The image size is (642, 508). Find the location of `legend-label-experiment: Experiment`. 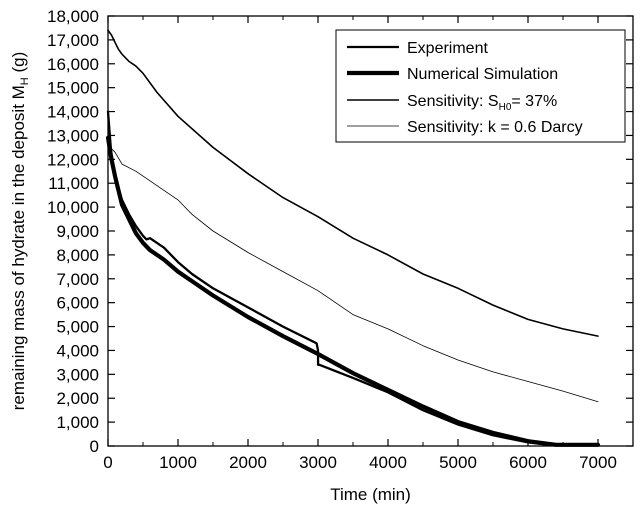

legend-label-experiment: Experiment is located at coordinates (447, 48).